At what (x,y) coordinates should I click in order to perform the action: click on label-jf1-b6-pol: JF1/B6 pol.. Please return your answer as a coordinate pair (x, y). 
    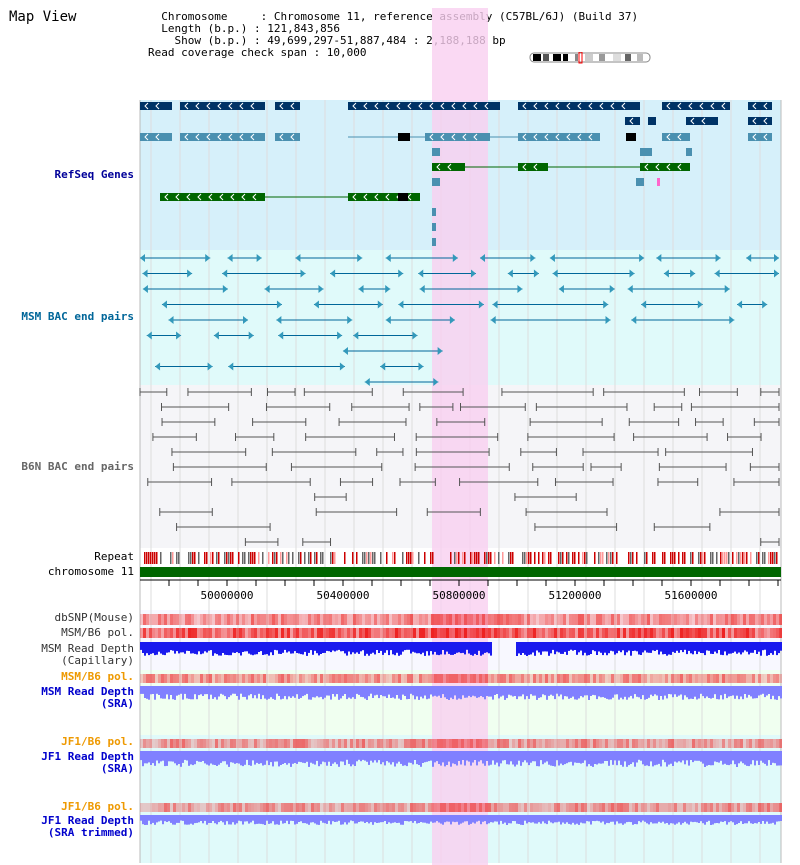
    Looking at the image, I should click on (97, 741).